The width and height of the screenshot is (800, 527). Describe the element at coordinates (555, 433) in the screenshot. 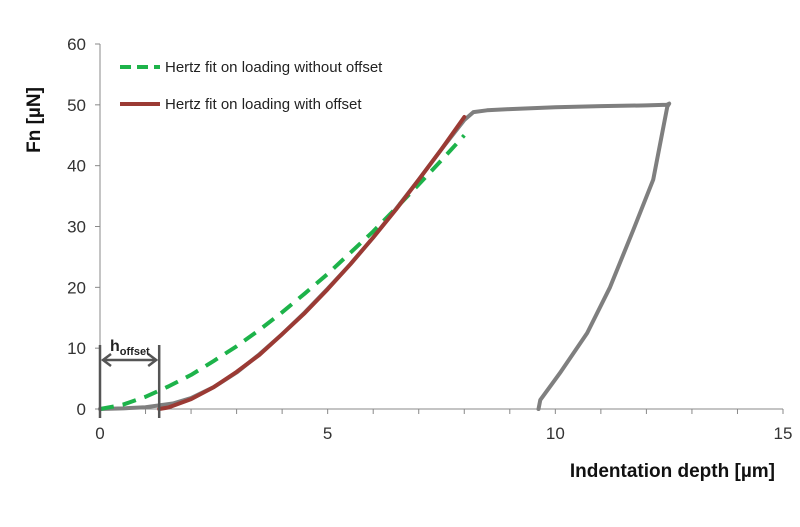

I see `x-tick-label: 10` at that location.